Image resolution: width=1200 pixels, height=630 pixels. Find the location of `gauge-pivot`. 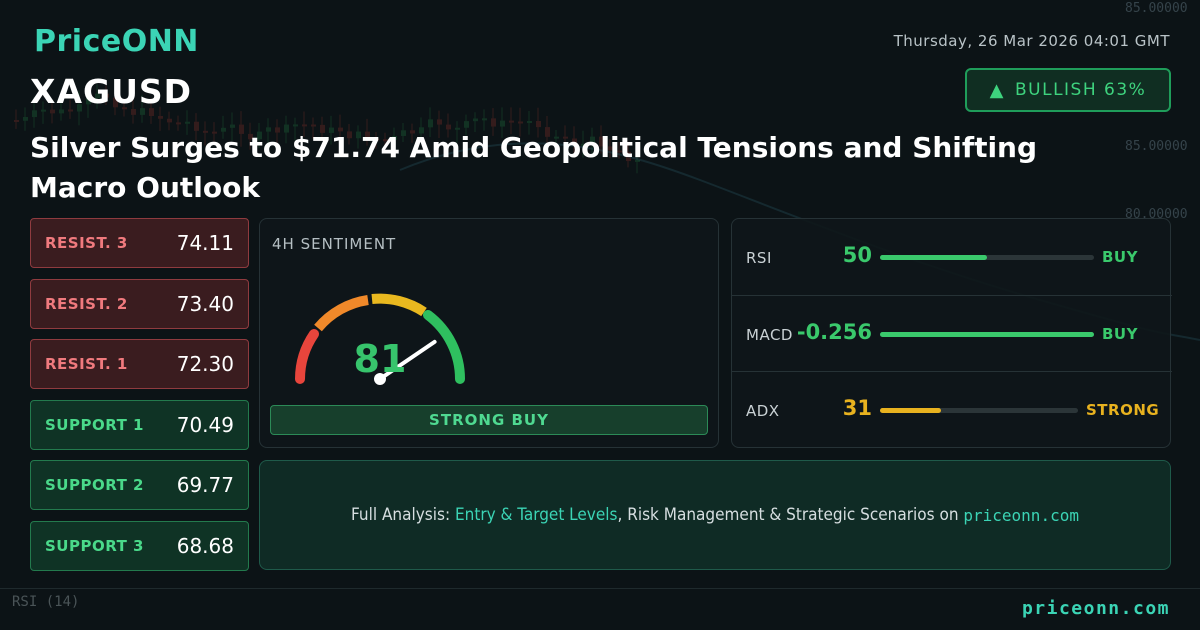

gauge-pivot is located at coordinates (380, 379).